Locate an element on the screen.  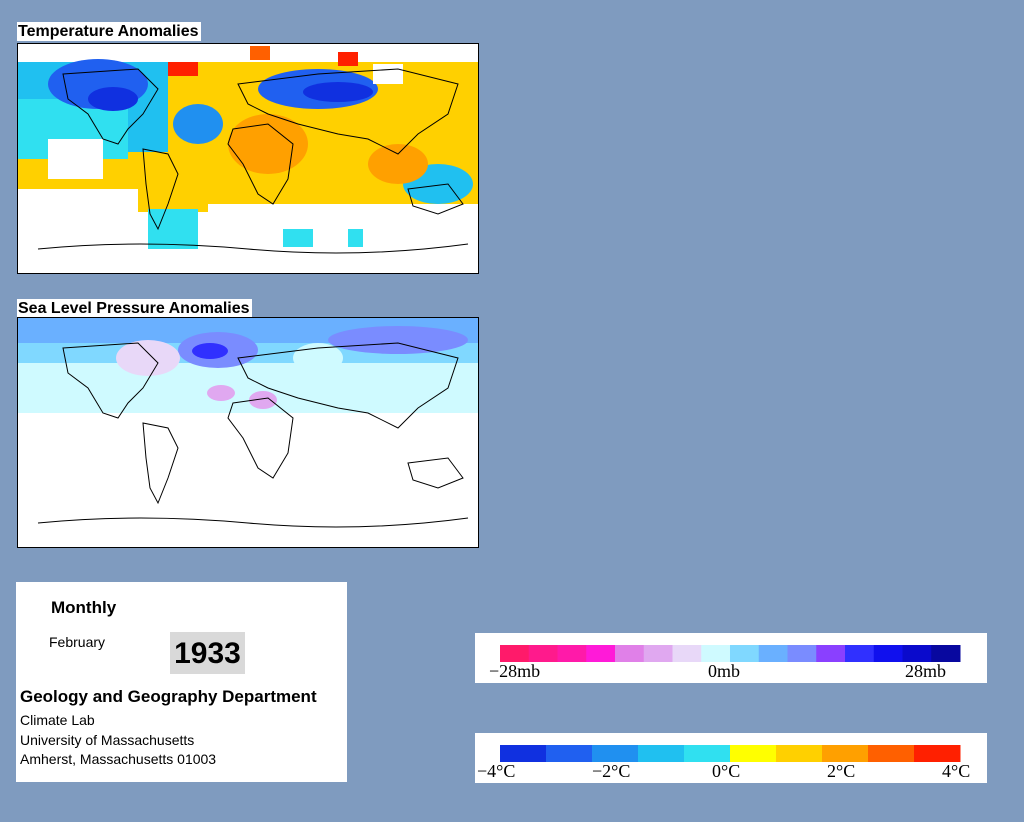
temperature-legend-label-minus2: −2°C is located at coordinates (611, 771).